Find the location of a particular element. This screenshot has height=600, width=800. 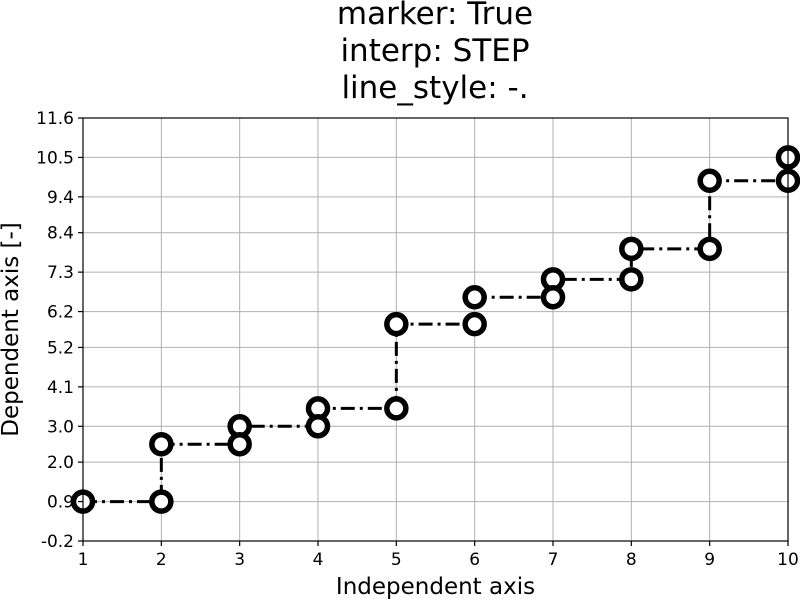

x-tick-label: 2 is located at coordinates (161, 560).